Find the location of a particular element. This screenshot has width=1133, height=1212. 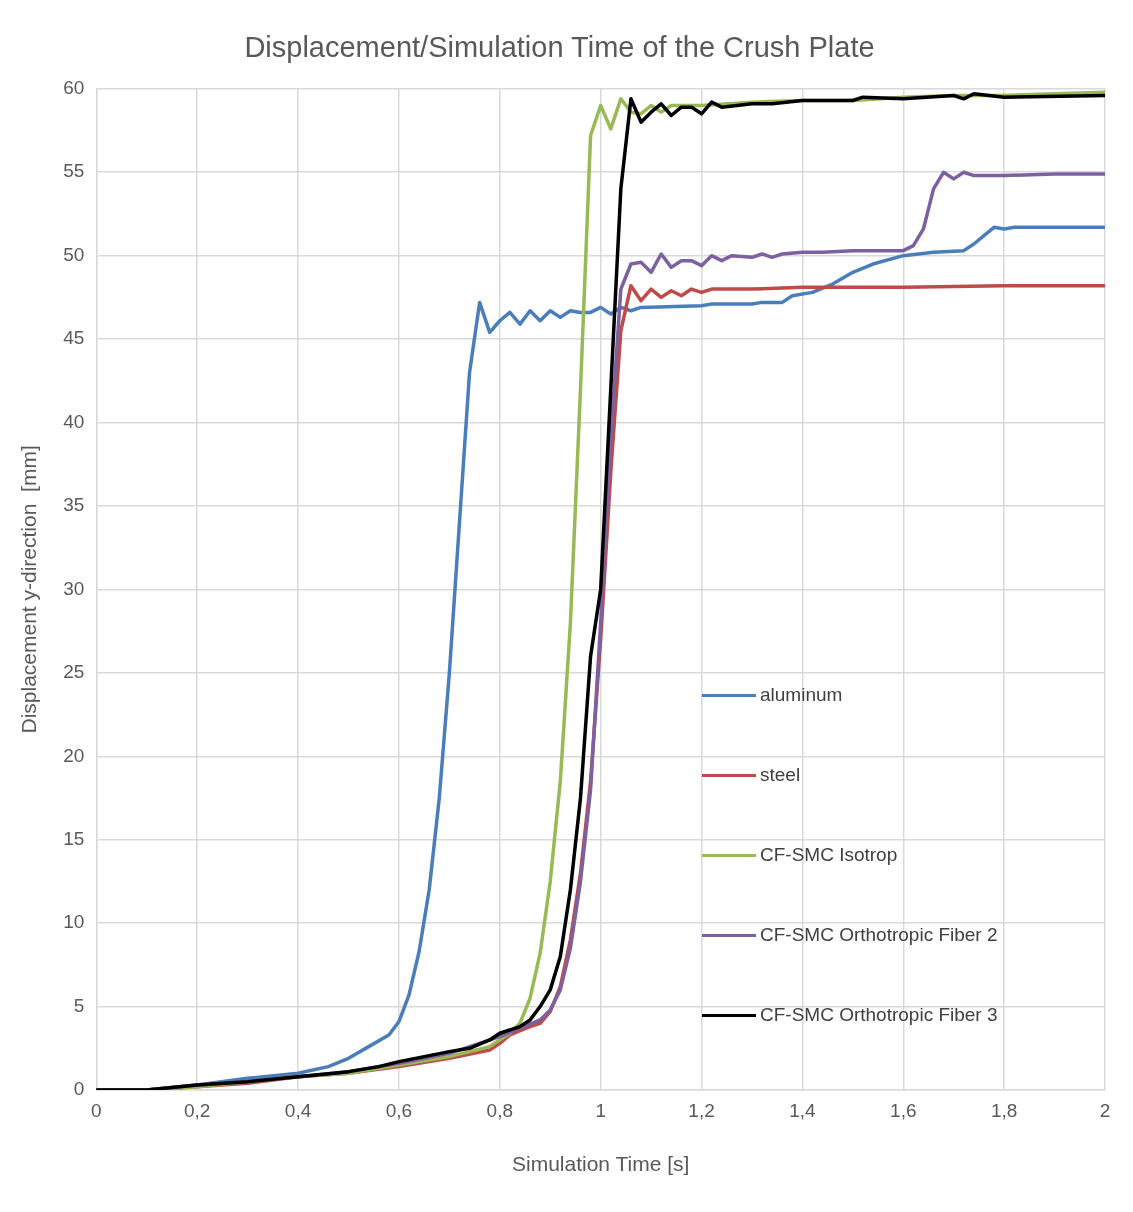

y-tick-label: 40 is located at coordinates (74, 421).